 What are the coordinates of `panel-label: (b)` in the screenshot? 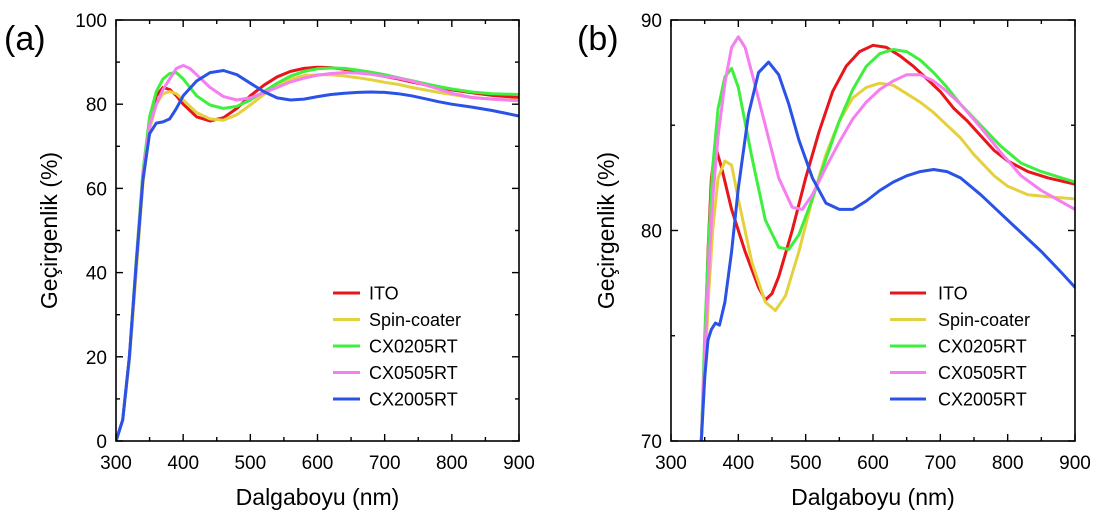 It's located at (598, 39).